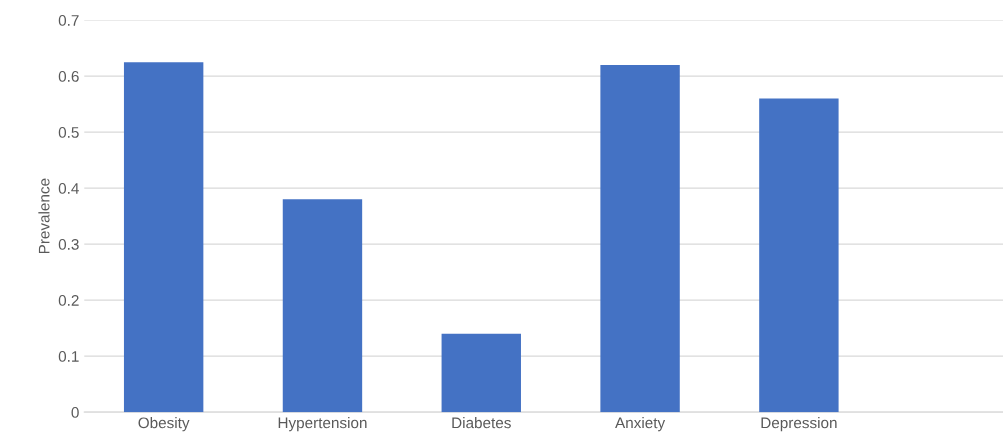 Image resolution: width=1003 pixels, height=448 pixels. Describe the element at coordinates (164, 424) in the screenshot. I see `x-tick-label: Obesity` at that location.